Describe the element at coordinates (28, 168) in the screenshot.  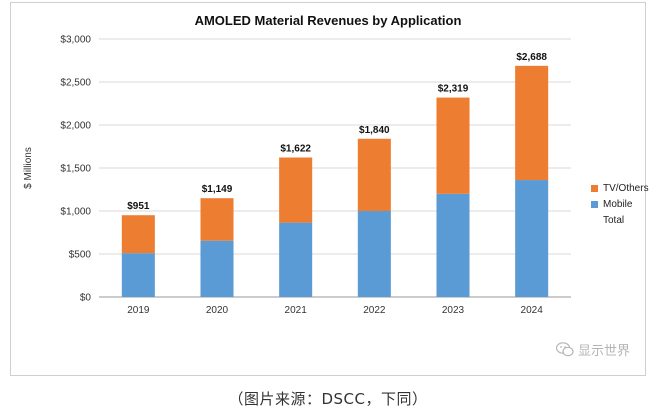
I see `y-axis-label: $ Millions` at that location.